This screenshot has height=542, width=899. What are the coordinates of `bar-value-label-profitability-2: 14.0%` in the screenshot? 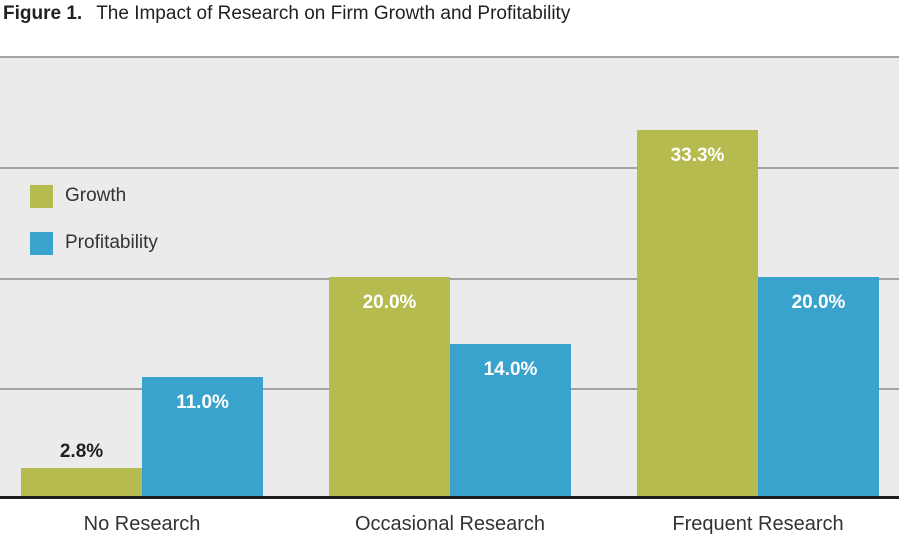 It's located at (510, 369).